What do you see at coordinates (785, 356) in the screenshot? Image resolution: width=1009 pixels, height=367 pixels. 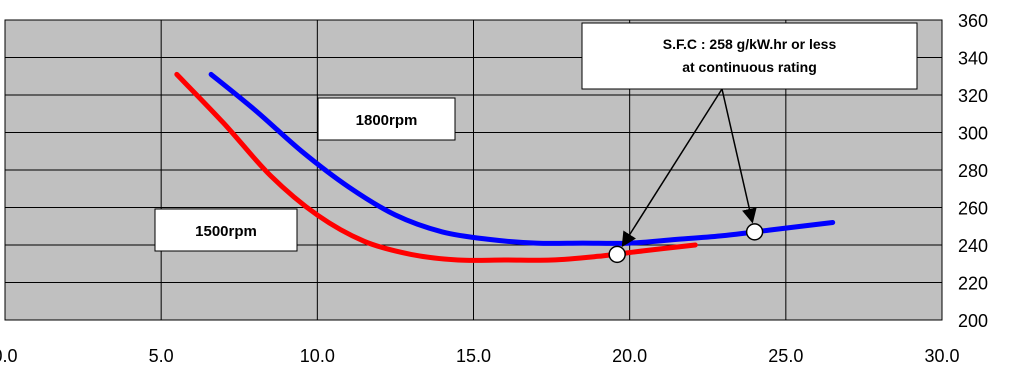 I see `x-tick-label-5: 25.0` at bounding box center [785, 356].